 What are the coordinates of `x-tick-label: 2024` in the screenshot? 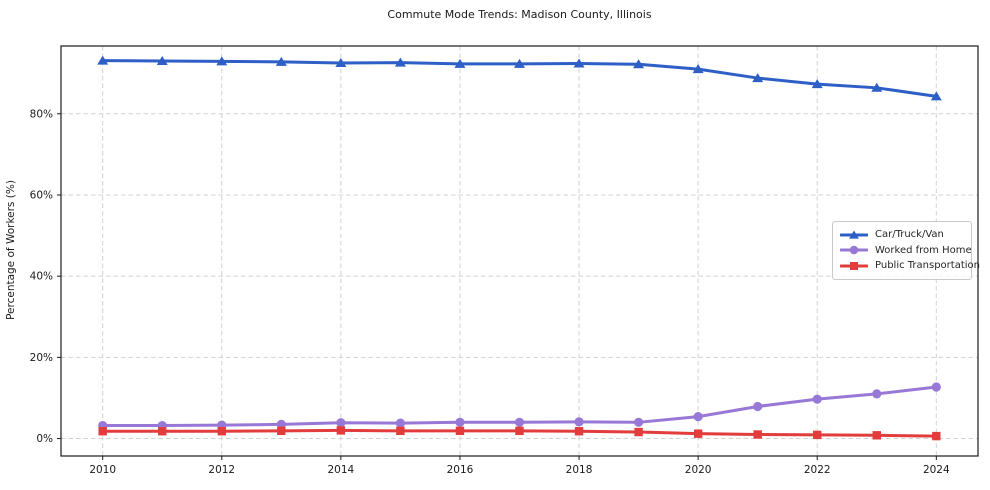 It's located at (936, 470).